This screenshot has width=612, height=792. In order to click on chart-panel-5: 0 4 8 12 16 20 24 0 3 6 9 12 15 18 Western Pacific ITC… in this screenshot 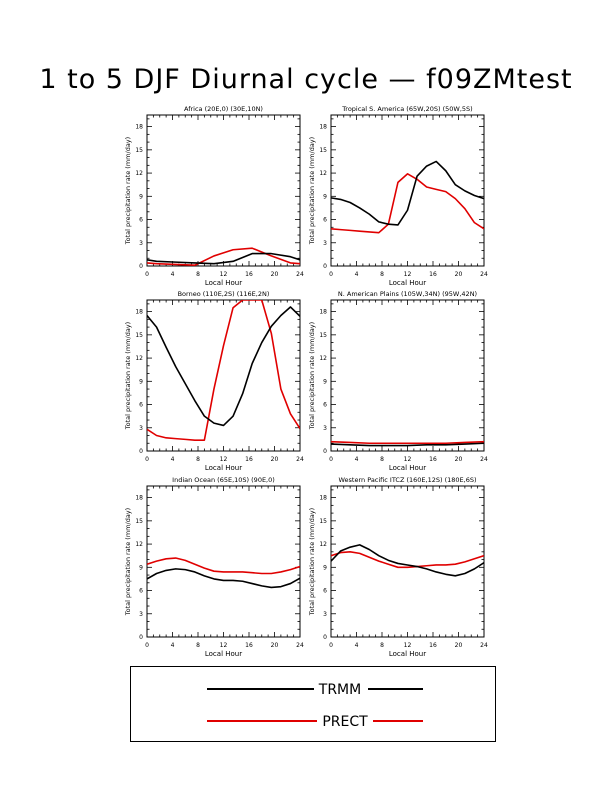, I will do `click(398, 567)`.